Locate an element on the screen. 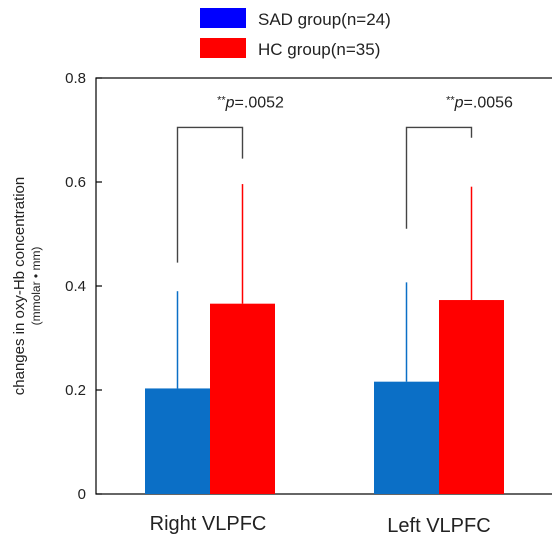 The height and width of the screenshot is (540, 552). y-axis-unit: (mmolar • mm) is located at coordinates (36, 286).